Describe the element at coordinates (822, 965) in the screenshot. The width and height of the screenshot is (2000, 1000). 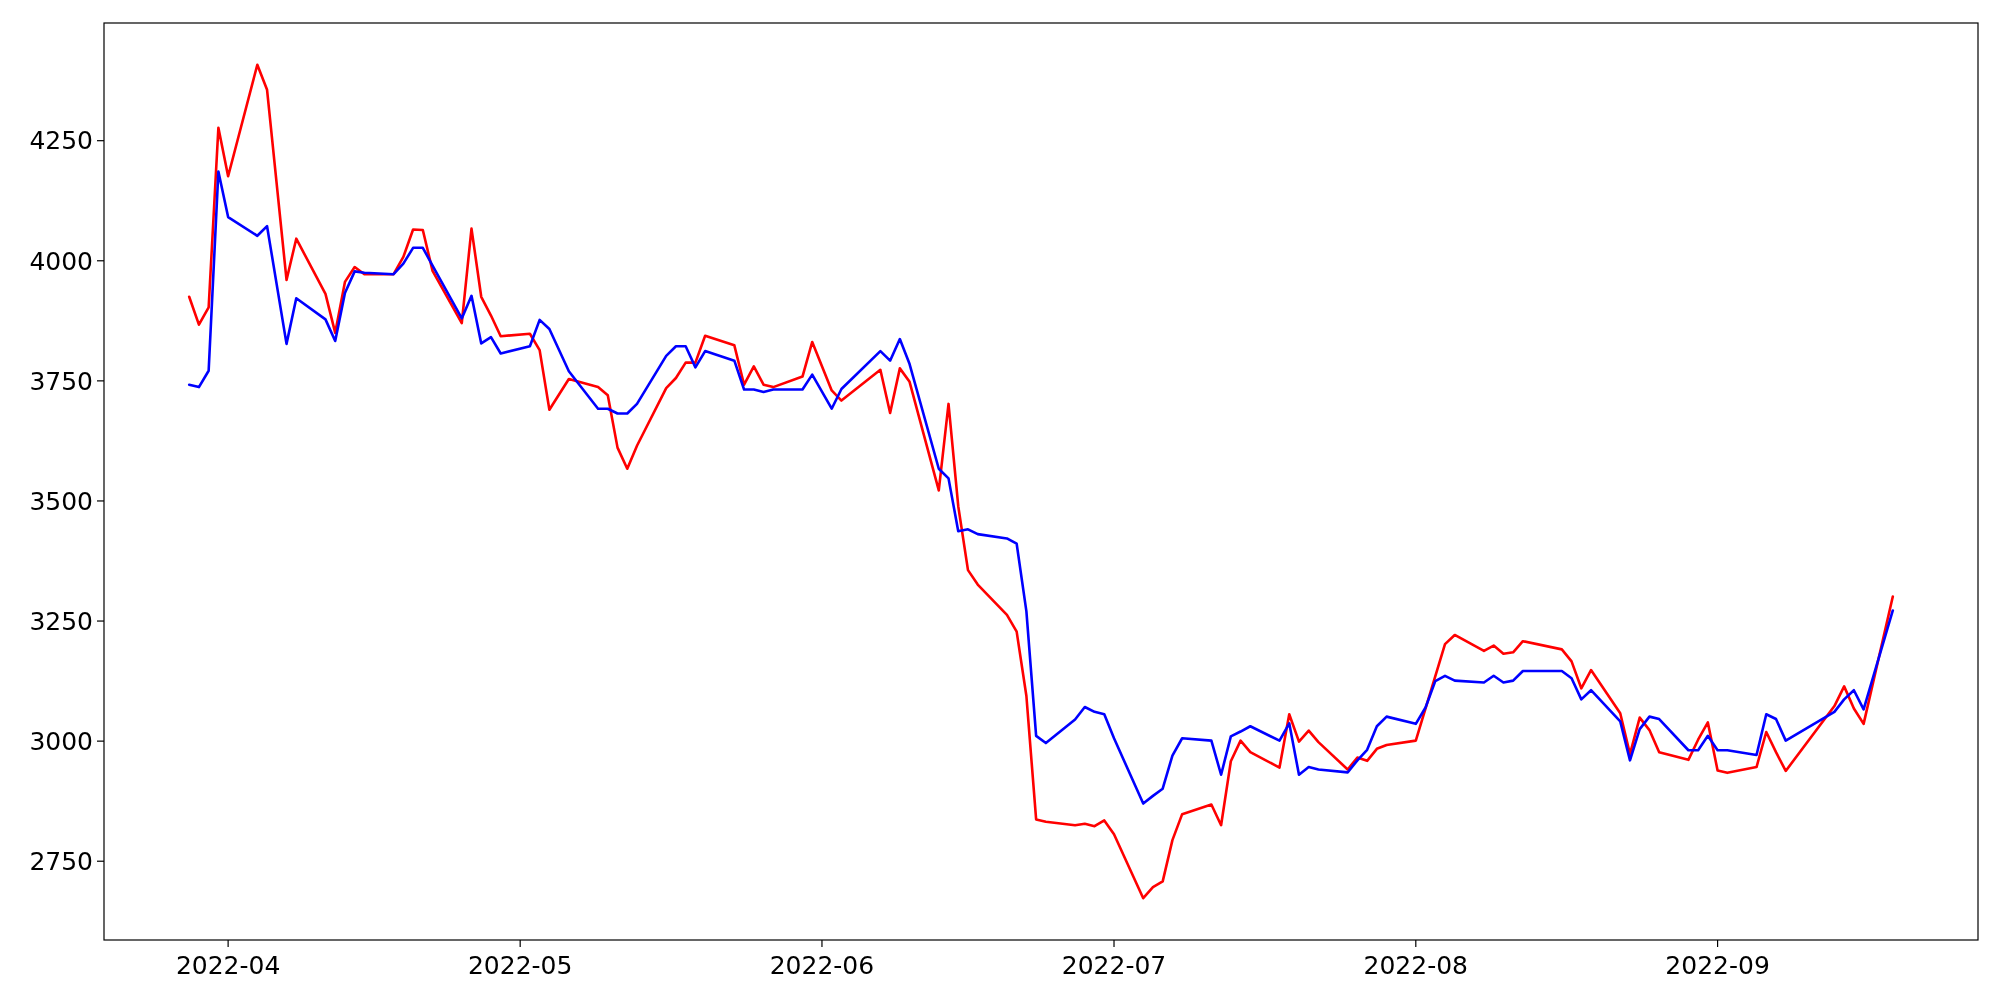
I see `x-tick-label: 2022-06` at that location.